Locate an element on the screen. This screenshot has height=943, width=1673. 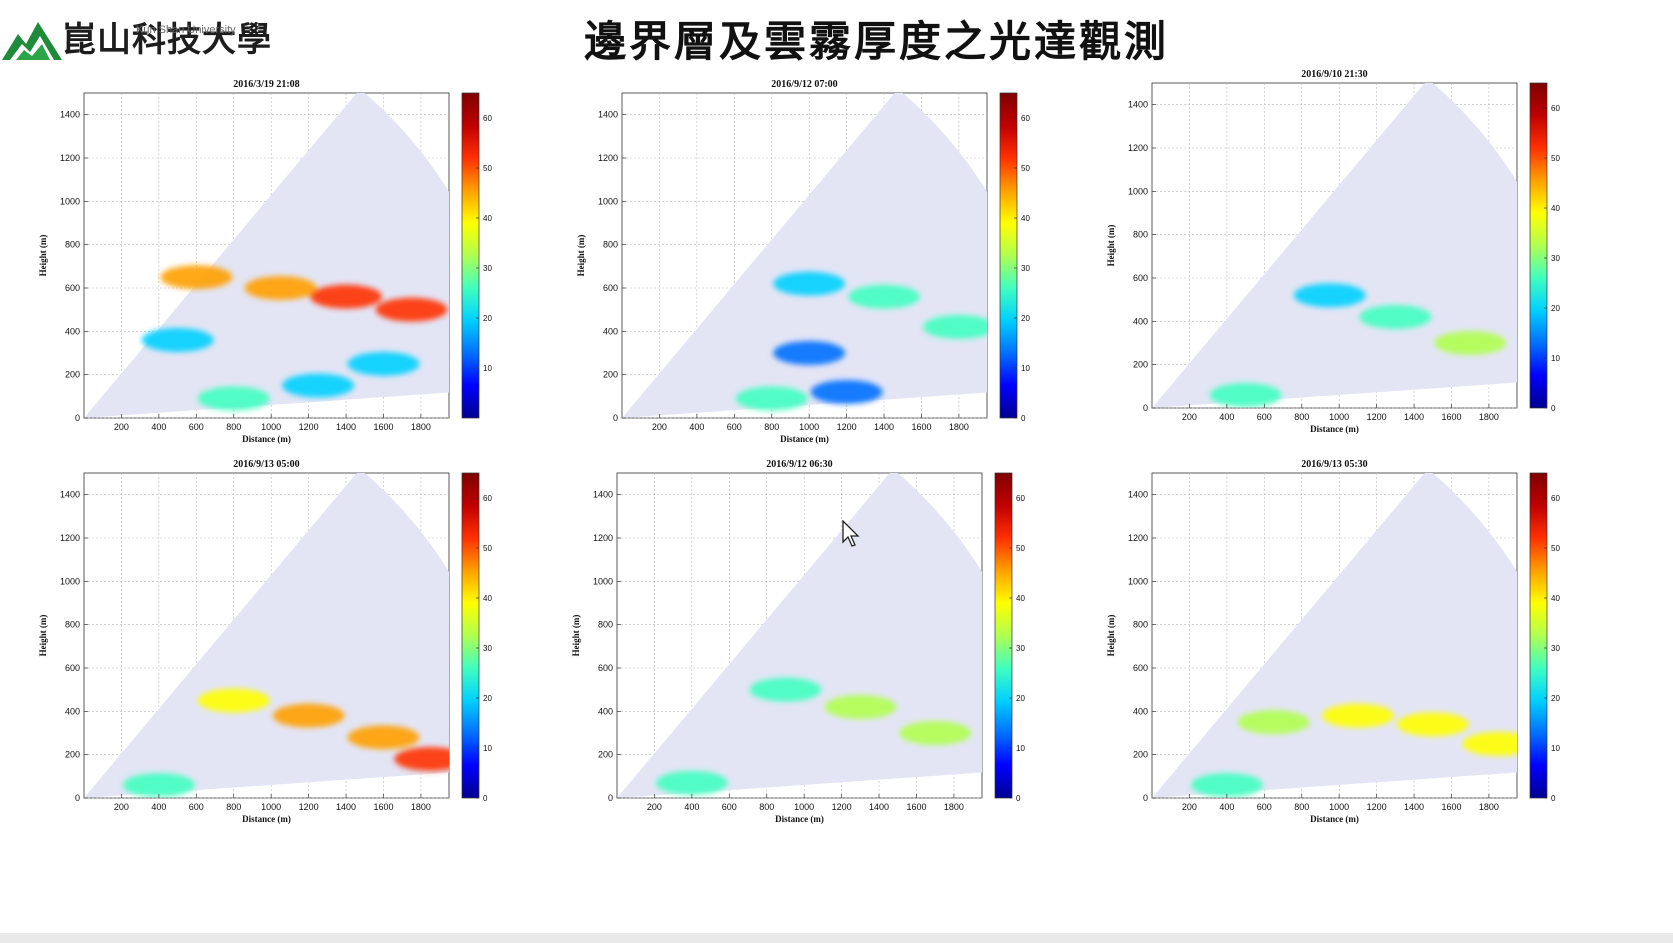
y-axis-label: Height (m) is located at coordinates (1111, 246).